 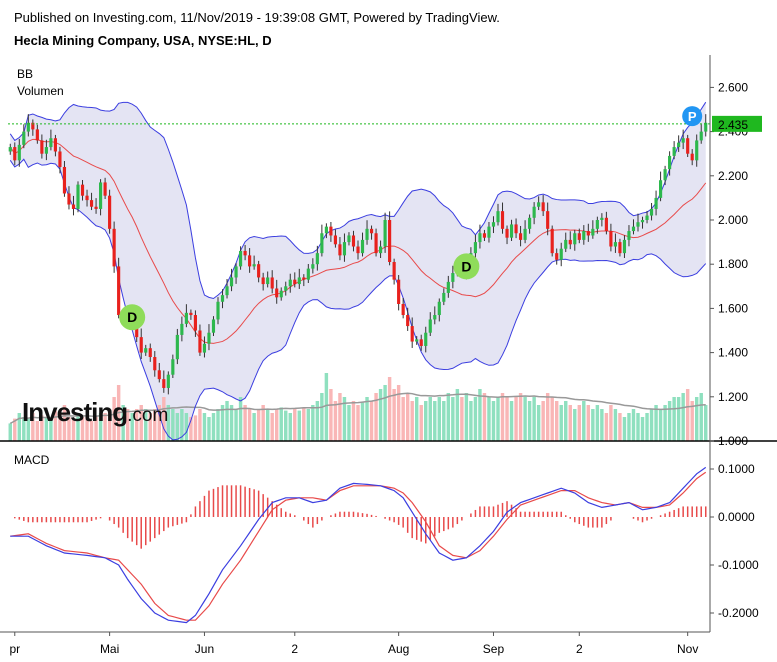 What do you see at coordinates (398, 649) in the screenshot?
I see `time-tick-label: Aug` at bounding box center [398, 649].